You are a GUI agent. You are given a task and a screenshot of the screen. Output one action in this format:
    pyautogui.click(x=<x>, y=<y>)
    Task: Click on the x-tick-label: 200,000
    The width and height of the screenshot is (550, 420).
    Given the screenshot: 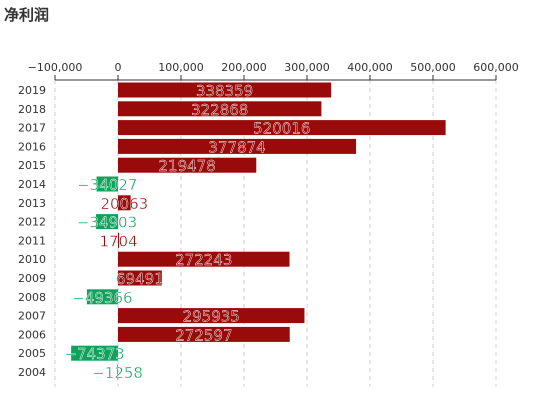 What is the action you would take?
    pyautogui.click(x=244, y=67)
    